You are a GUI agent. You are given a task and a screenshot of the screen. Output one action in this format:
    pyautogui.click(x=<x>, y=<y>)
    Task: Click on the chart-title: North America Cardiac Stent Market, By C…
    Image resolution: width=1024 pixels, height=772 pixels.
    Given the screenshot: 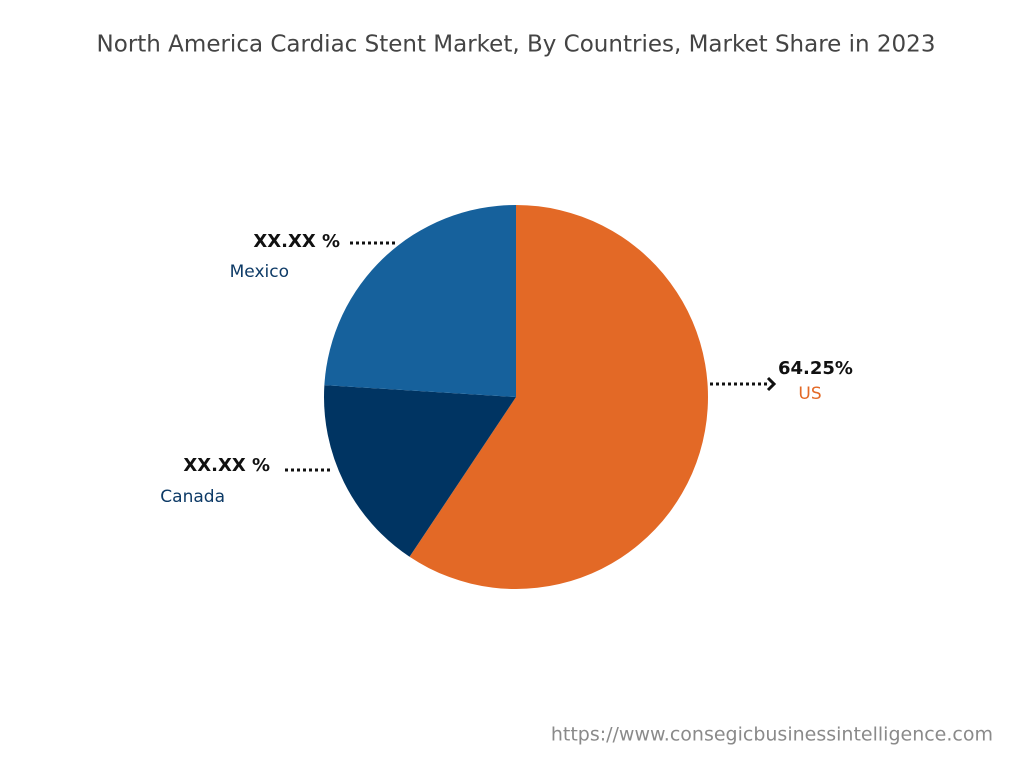 What is the action you would take?
    pyautogui.click(x=516, y=45)
    